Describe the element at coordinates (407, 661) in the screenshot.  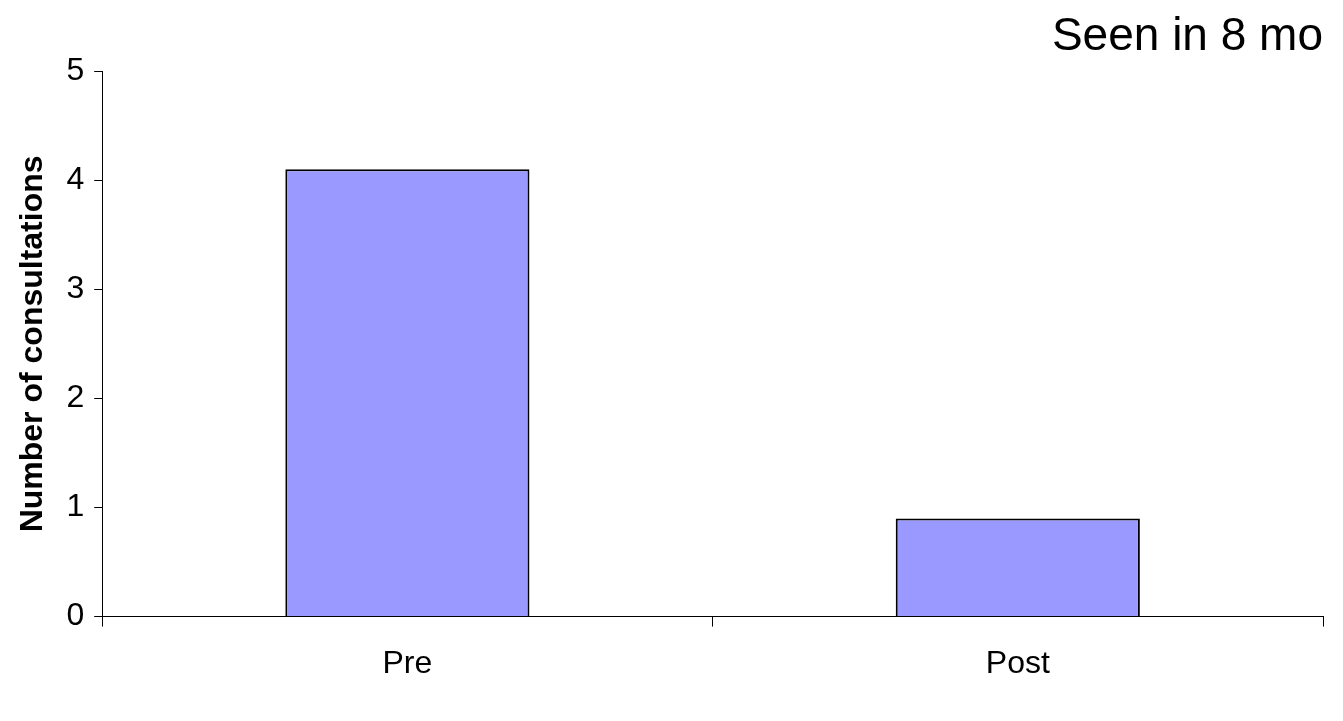
I see `x-tick-label: Pre` at that location.